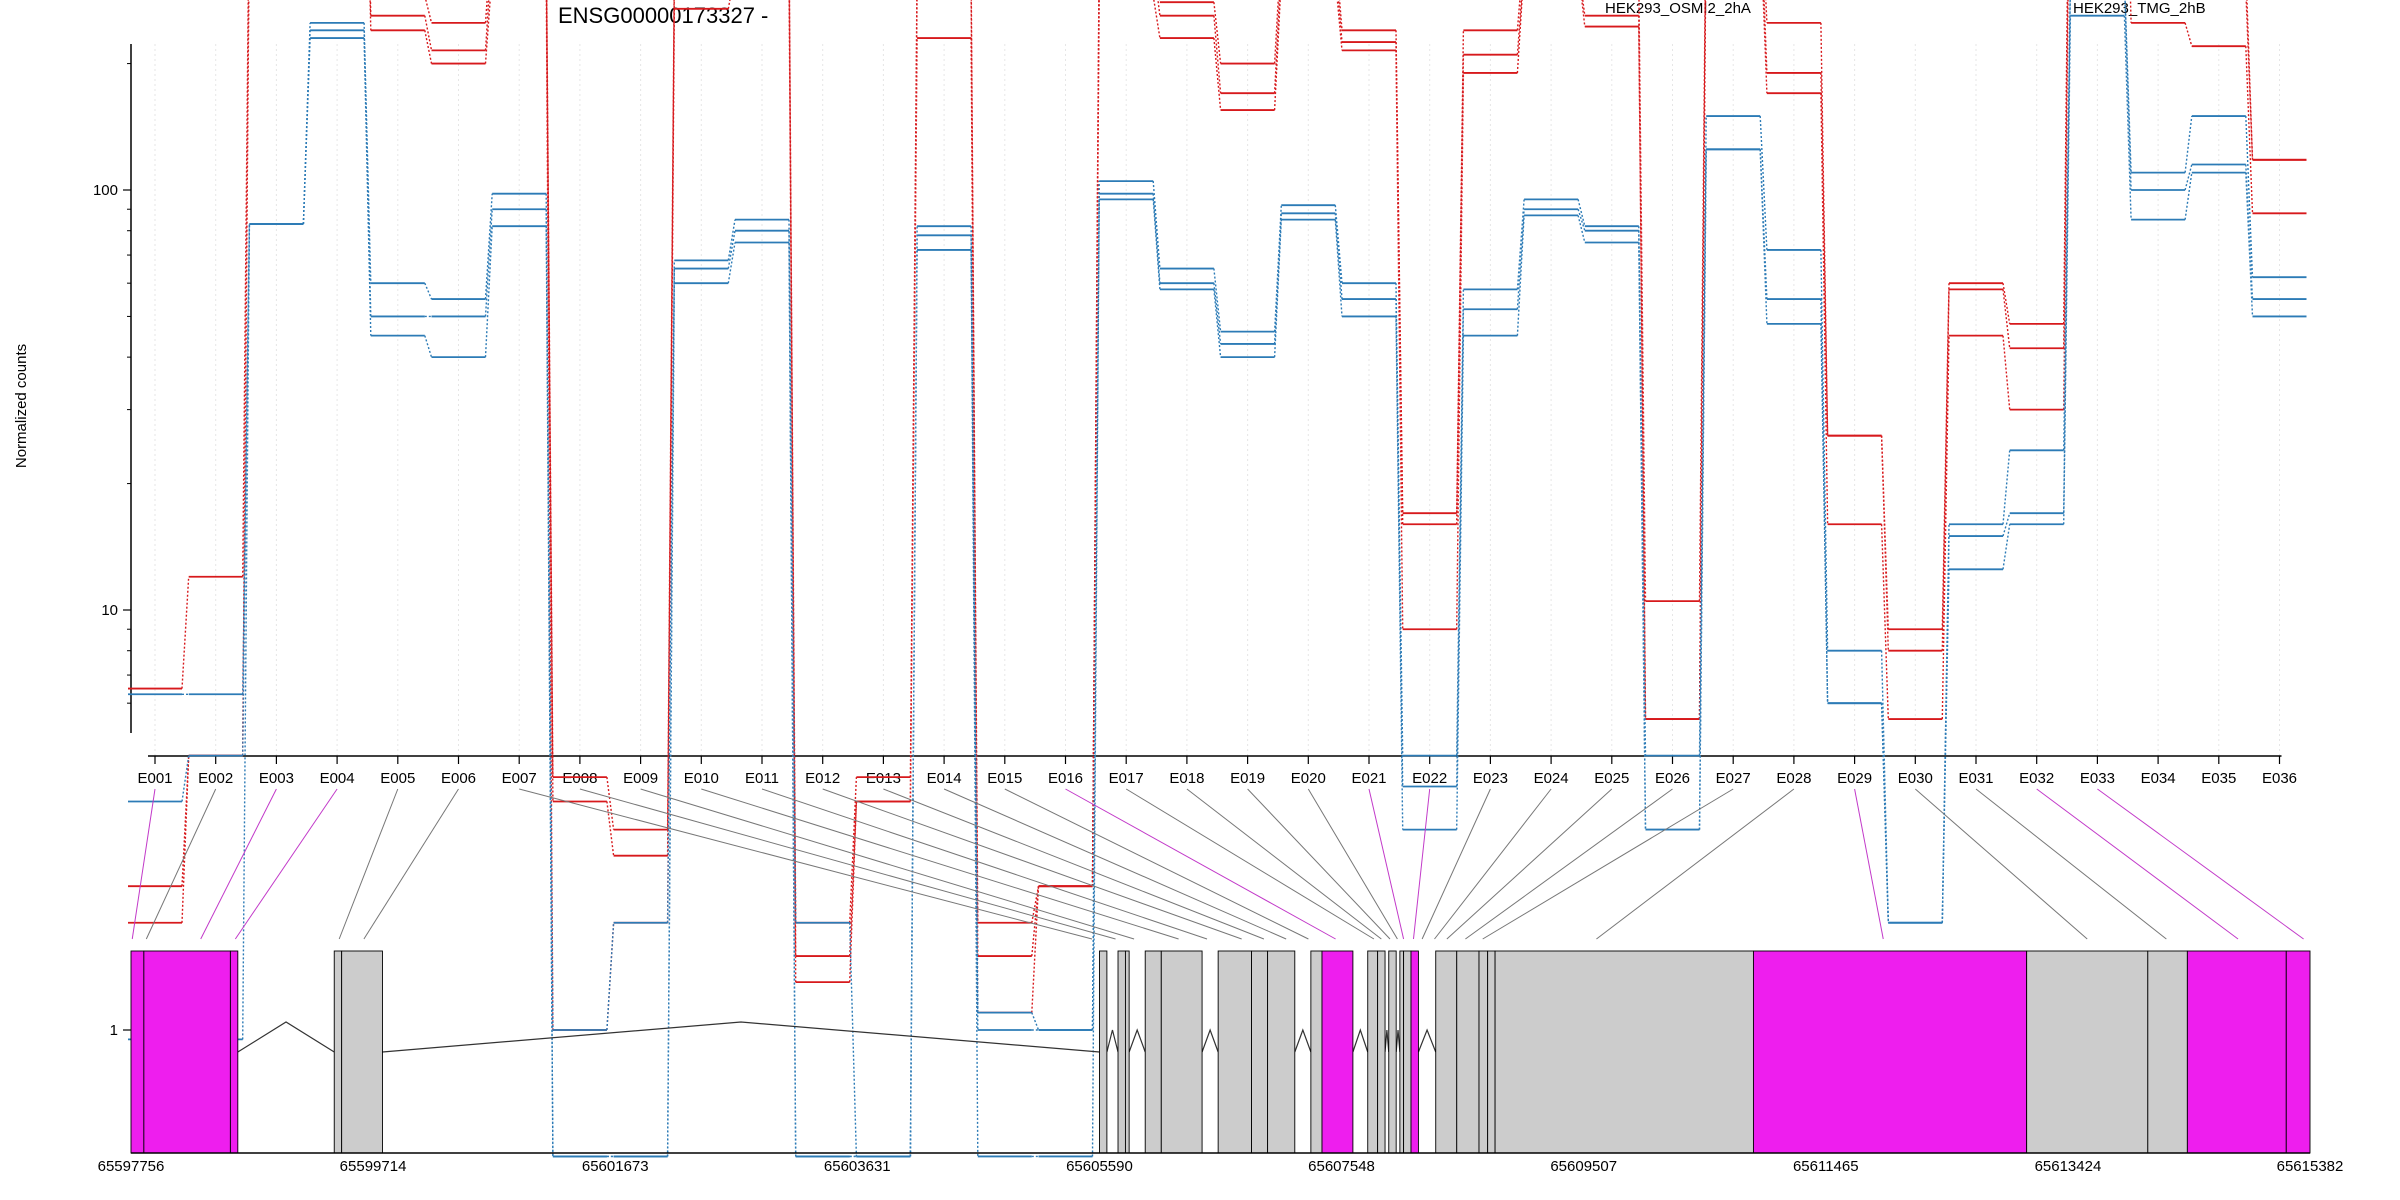  I want to click on x-tick-label: E028, so click(1793, 778).